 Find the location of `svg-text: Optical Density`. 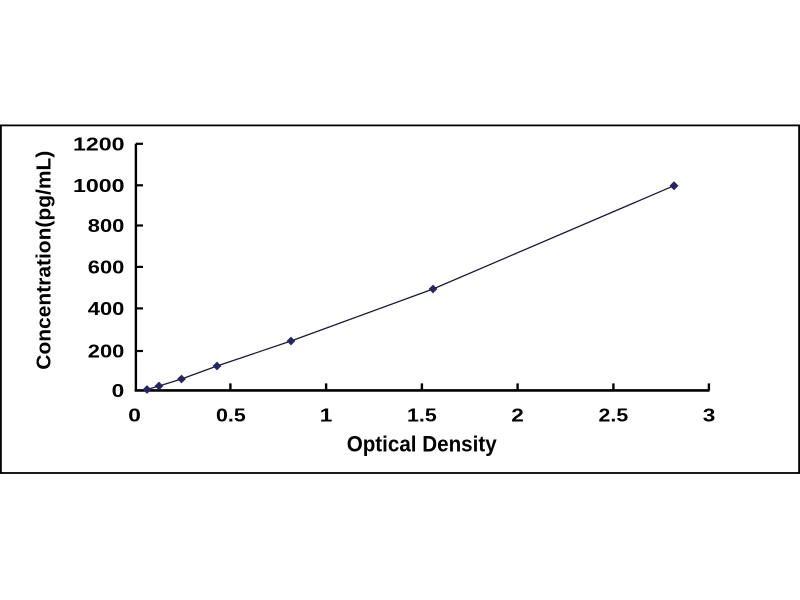

svg-text: Optical Density is located at coordinates (422, 443).